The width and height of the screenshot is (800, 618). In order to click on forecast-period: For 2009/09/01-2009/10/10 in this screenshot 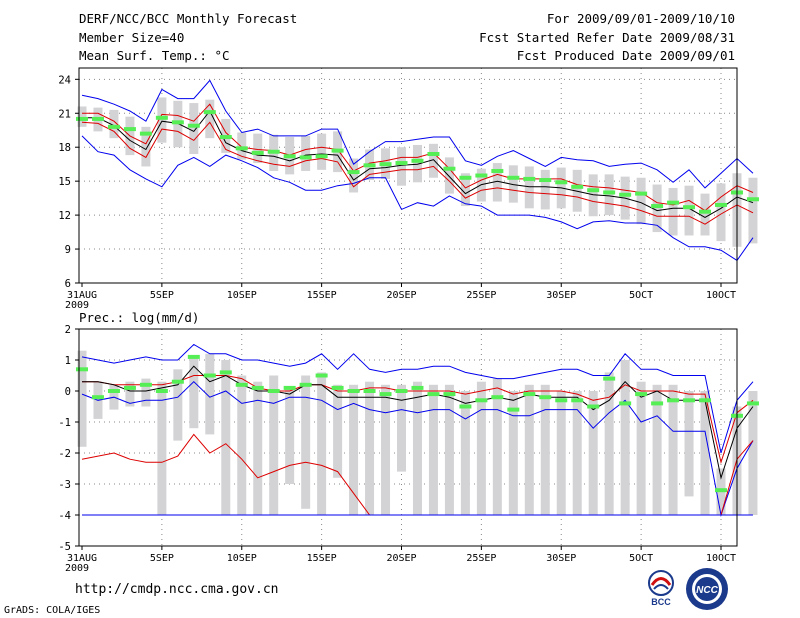, I will do `click(640, 18)`.